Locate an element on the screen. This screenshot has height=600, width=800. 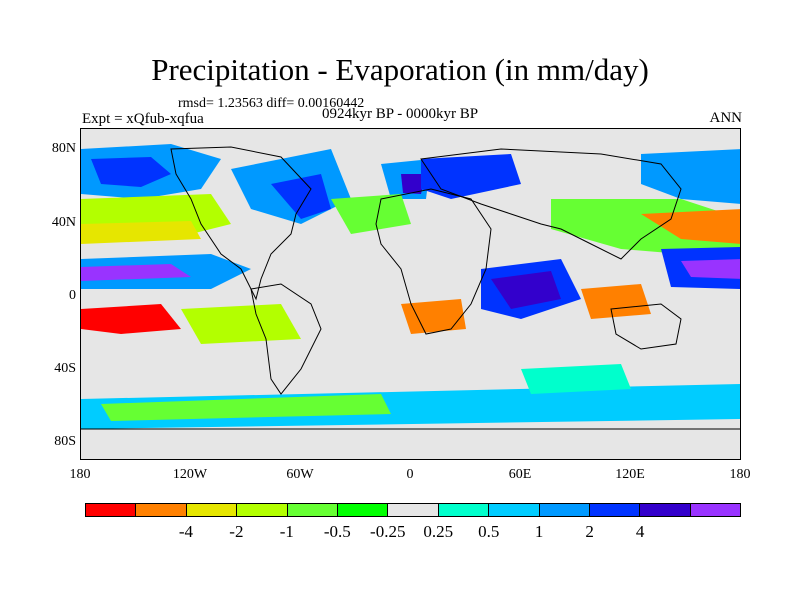
colorbar-label: 2 is located at coordinates (589, 531).